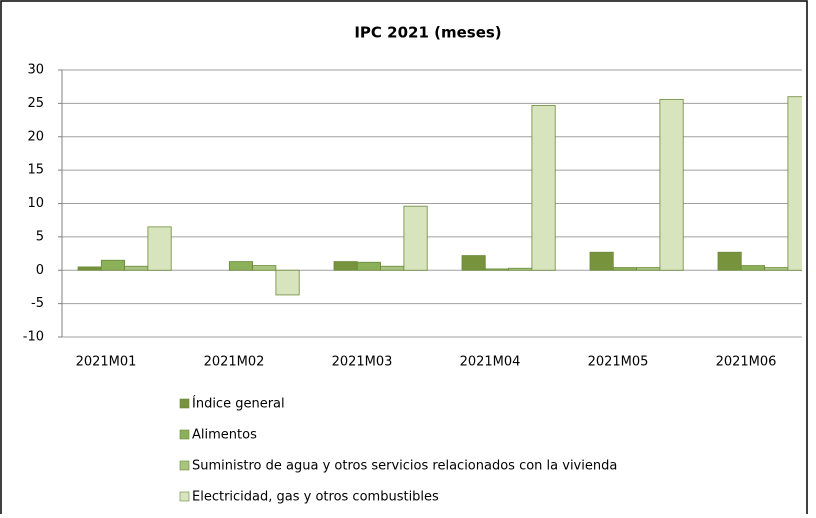 The image size is (816, 518). Describe the element at coordinates (40, 236) in the screenshot. I see `y-tick-label: 5` at that location.